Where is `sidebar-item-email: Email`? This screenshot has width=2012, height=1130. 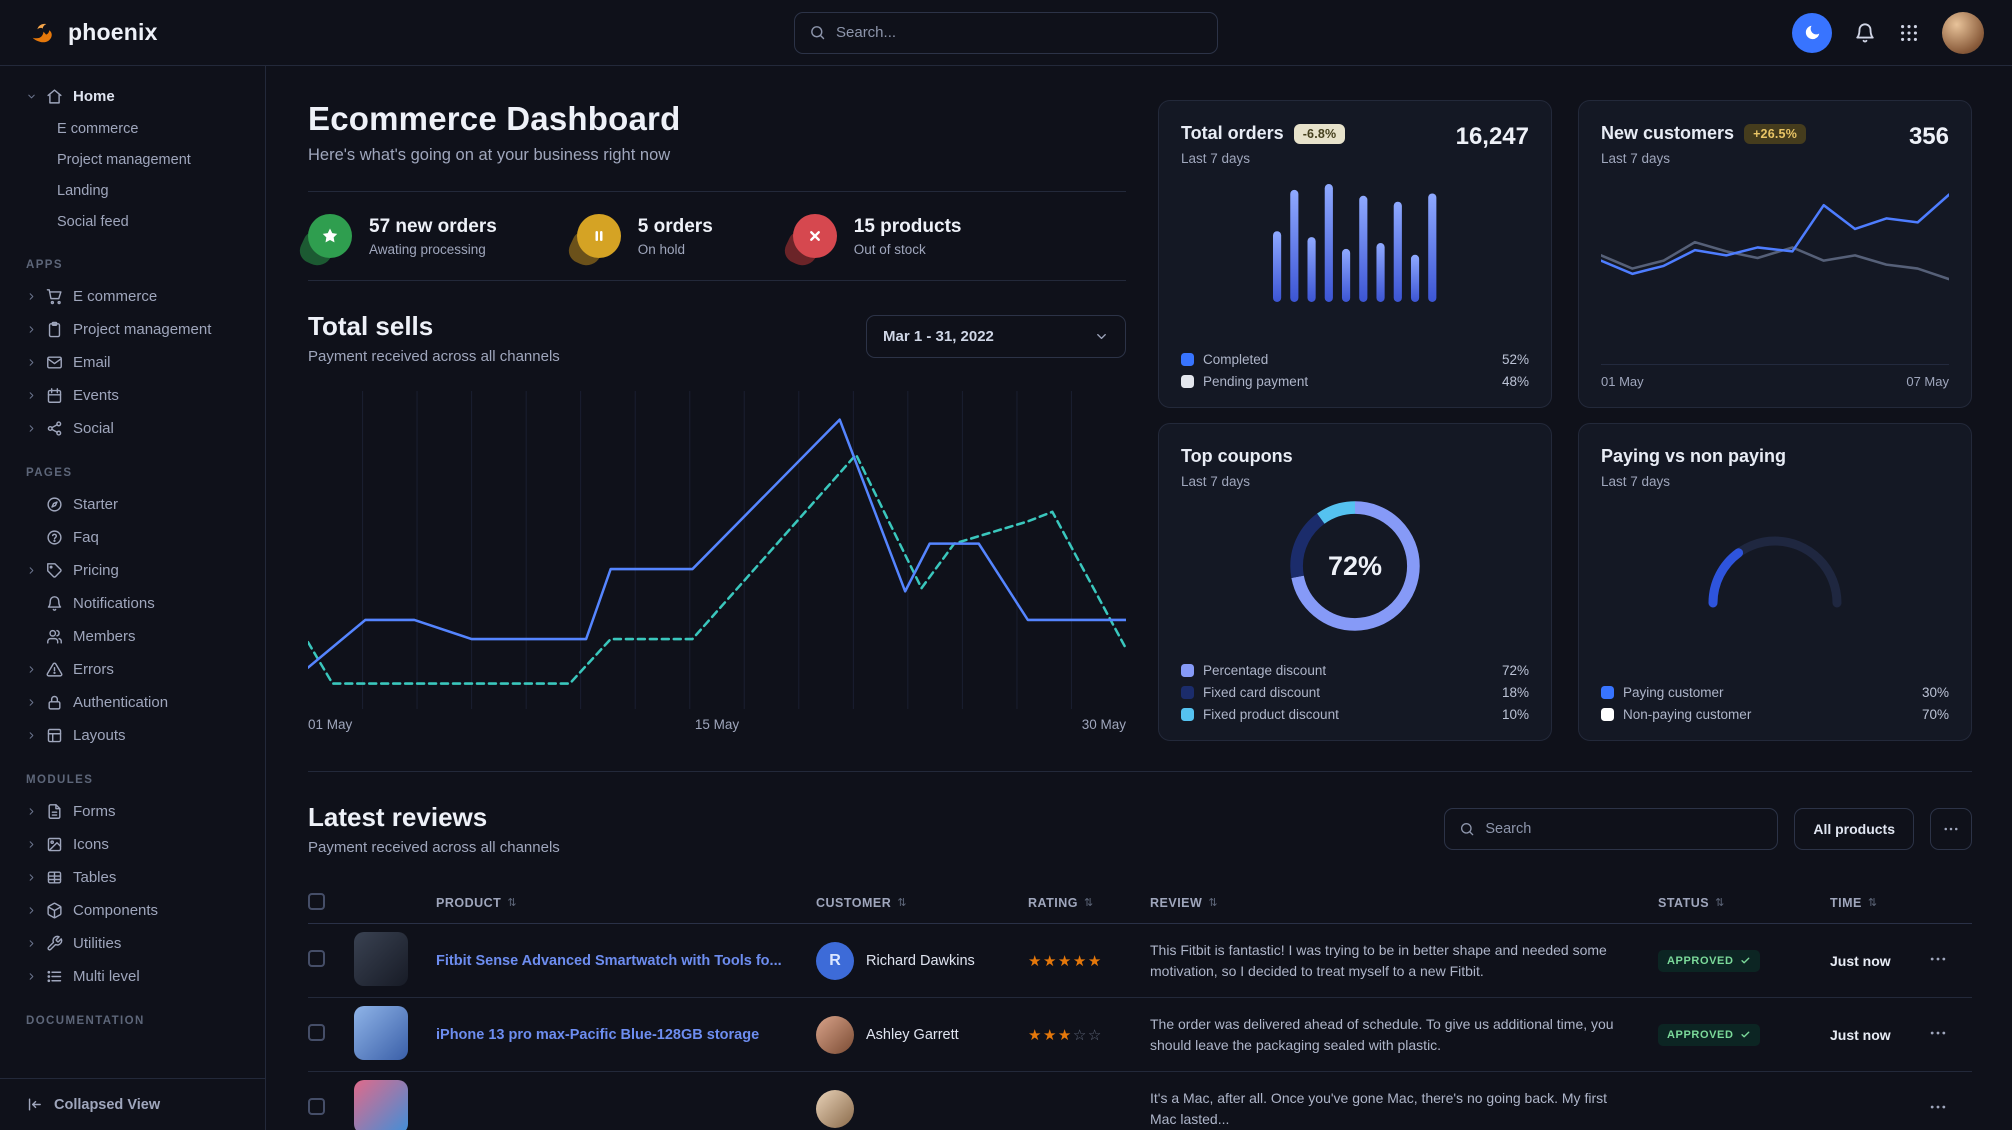
sidebar-item-email: Email is located at coordinates (132, 362).